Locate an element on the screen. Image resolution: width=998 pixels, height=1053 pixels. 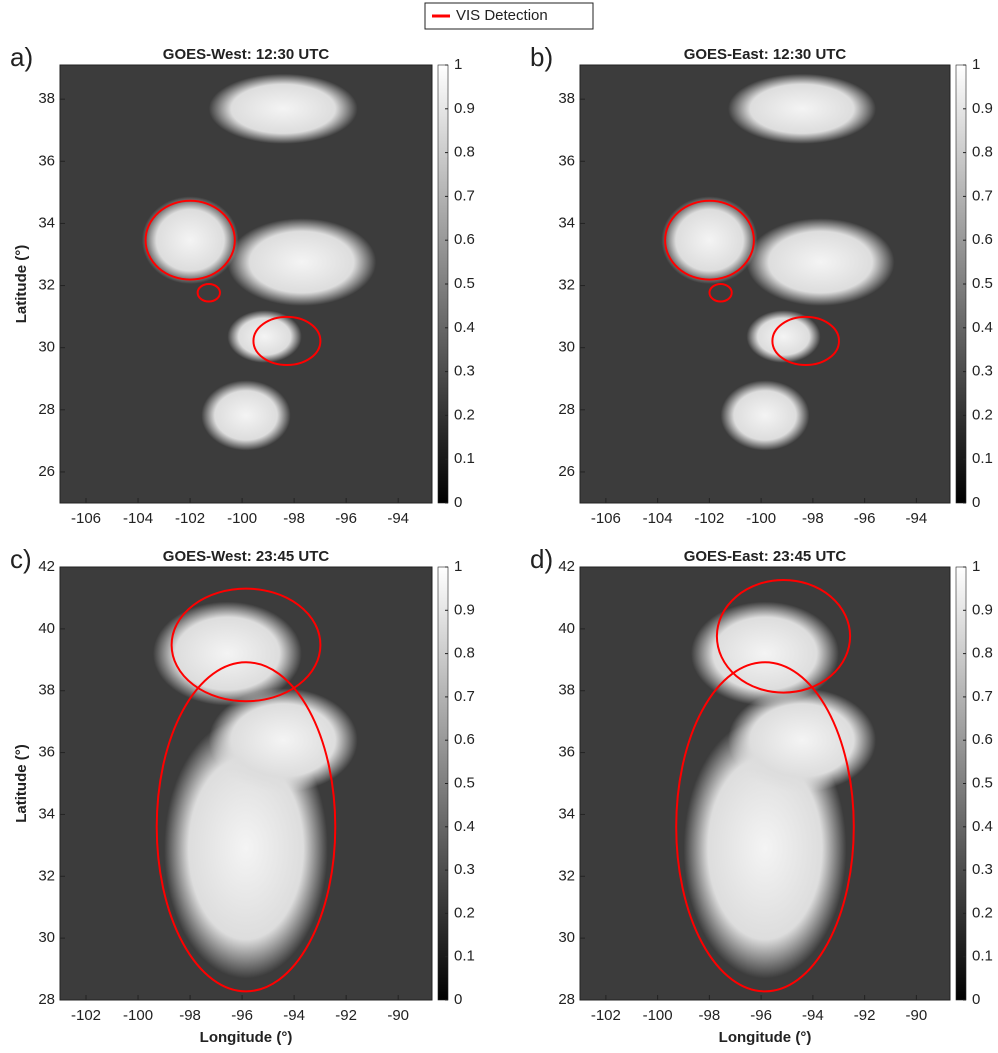
legend-box is located at coordinates (509, 16).